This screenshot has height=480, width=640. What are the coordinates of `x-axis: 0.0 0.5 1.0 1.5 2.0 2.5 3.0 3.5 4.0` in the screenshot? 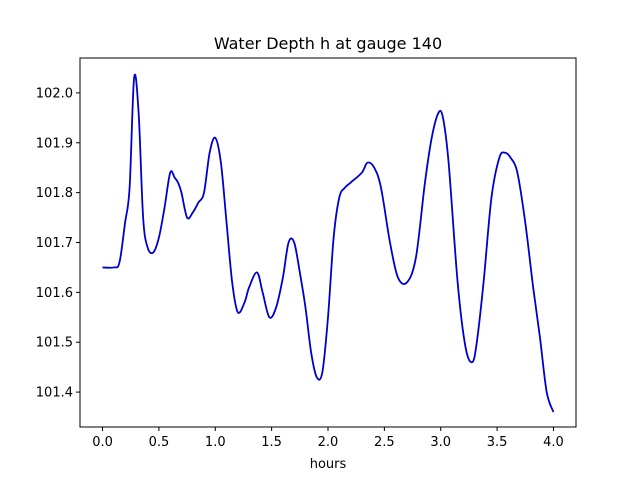 It's located at (328, 438).